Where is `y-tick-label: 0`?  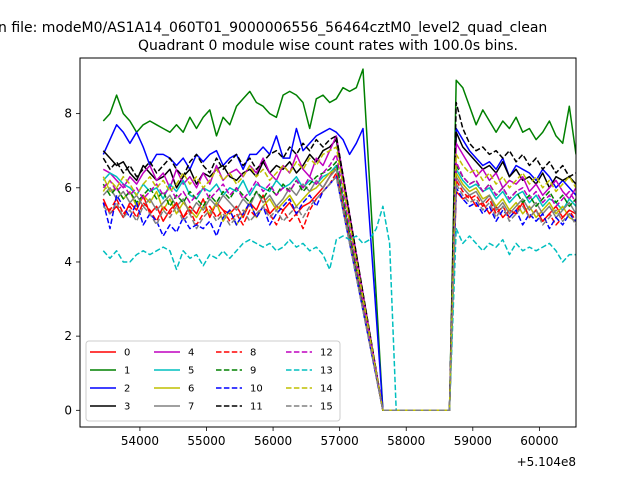 y-tick-label: 0 is located at coordinates (68, 410).